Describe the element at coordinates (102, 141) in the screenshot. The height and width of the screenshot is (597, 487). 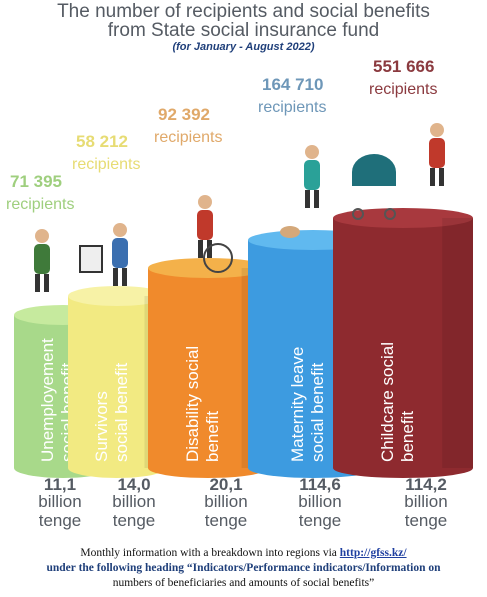
I see `recipients-count-2: 58 212` at that location.